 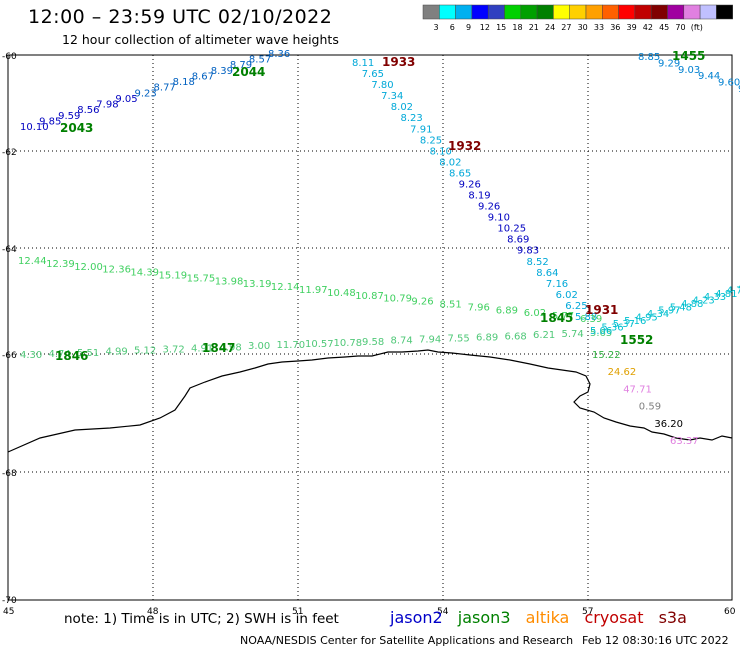 I want to click on swh-value: 7.98, so click(x=107, y=105).